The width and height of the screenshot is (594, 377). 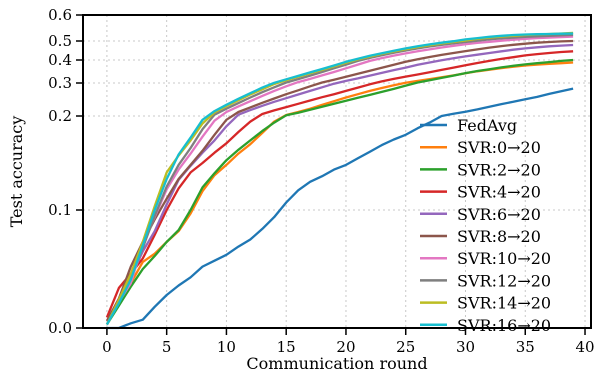 What do you see at coordinates (504, 325) in the screenshot?
I see `legend-label: SVR:16→20` at bounding box center [504, 325].